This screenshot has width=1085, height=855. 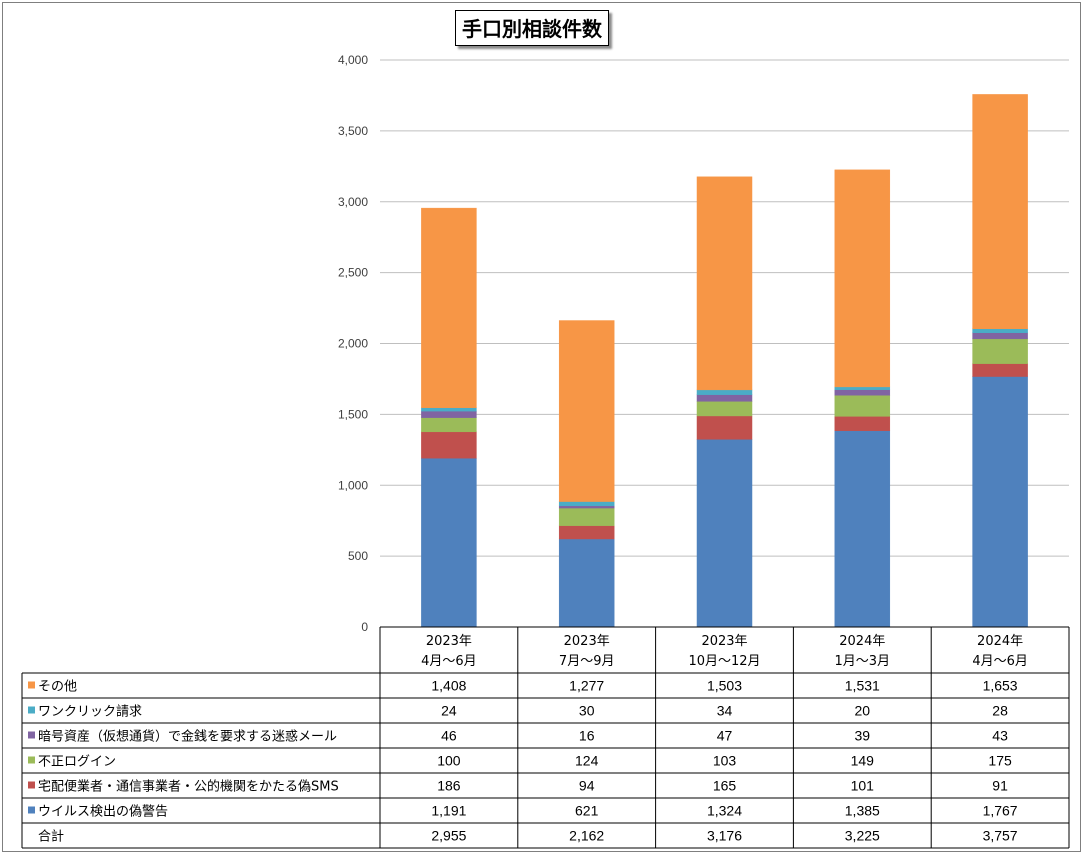 I want to click on data-label: 16, so click(x=587, y=736).